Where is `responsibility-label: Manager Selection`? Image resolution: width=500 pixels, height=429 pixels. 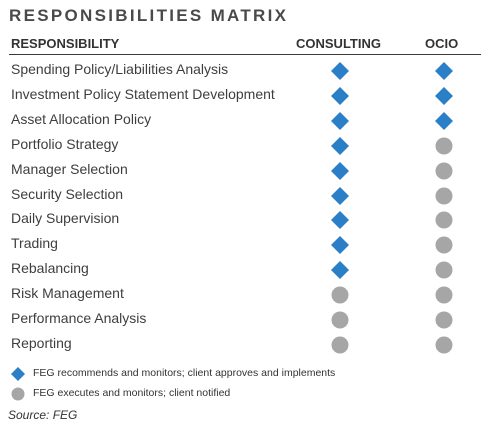 responsibility-label: Manager Selection is located at coordinates (69, 168).